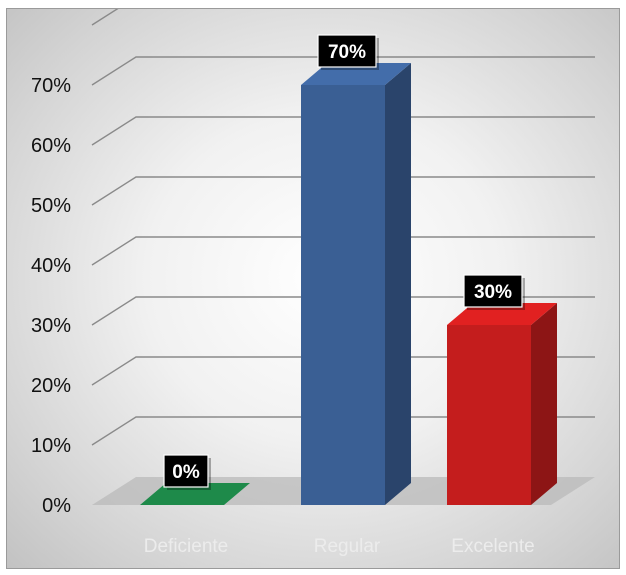 The image size is (626, 575). Describe the element at coordinates (56, 506) in the screenshot. I see `y-tick-label: 0%` at that location.